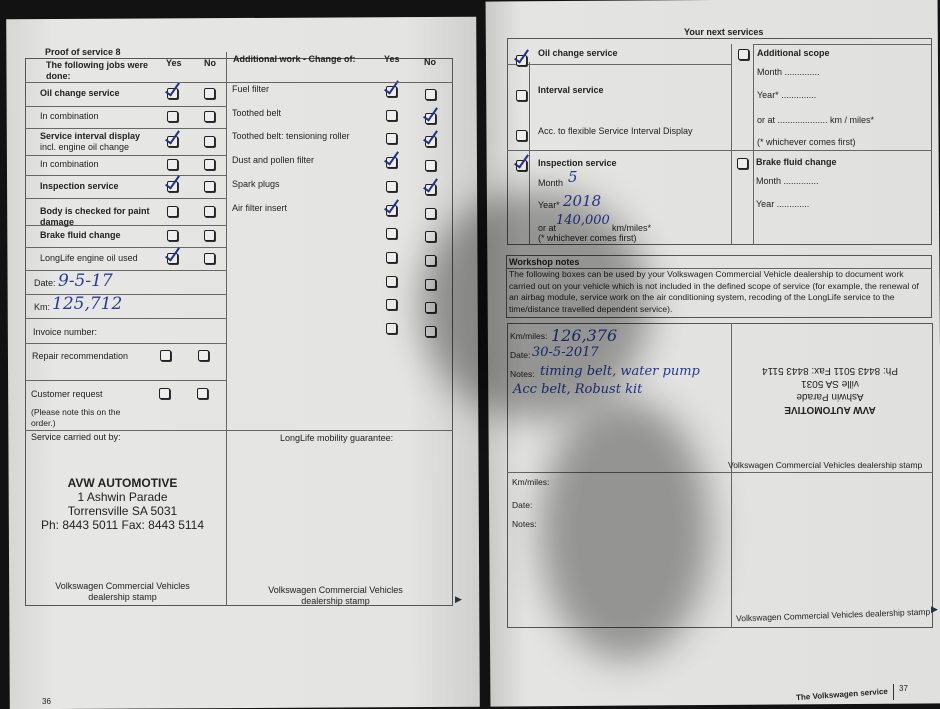 The width and height of the screenshot is (940, 709). I want to click on no-header: No, so click(210, 63).